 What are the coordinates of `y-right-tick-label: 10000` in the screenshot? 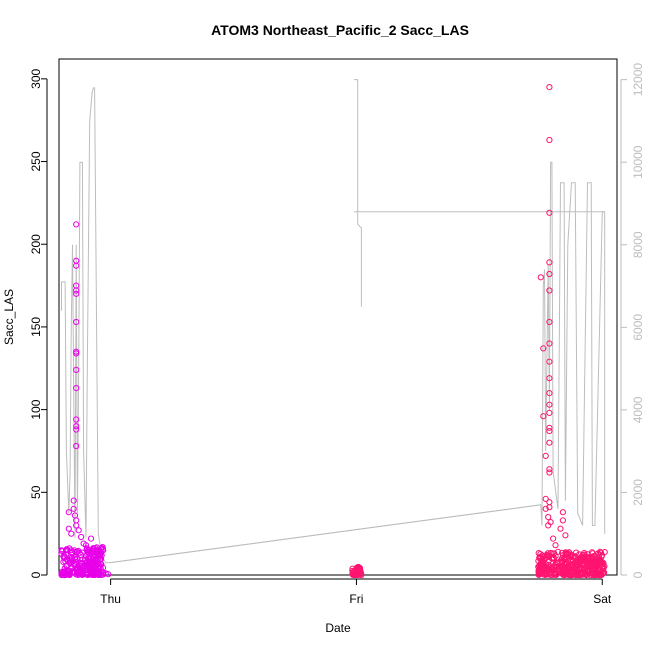 It's located at (638, 162).